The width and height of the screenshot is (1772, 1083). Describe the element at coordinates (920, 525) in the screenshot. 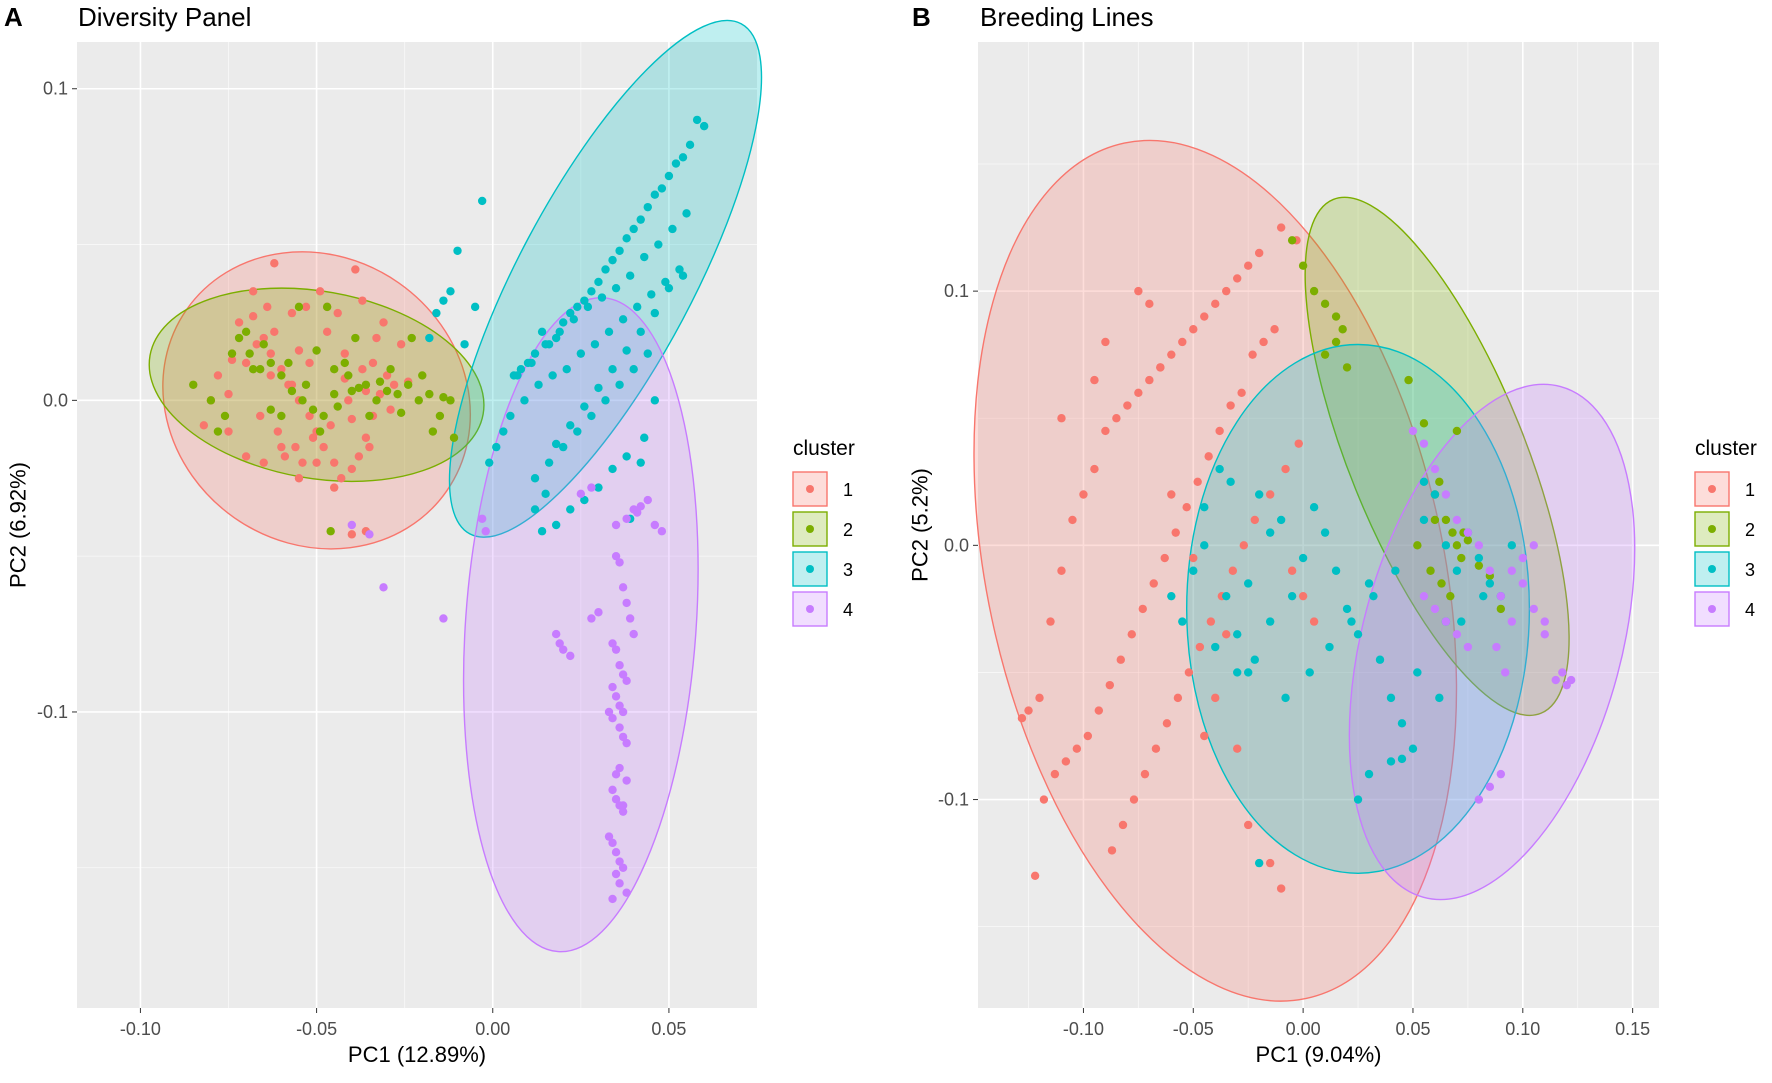

I see `y-axis-title: PC2 (5.2%)` at that location.